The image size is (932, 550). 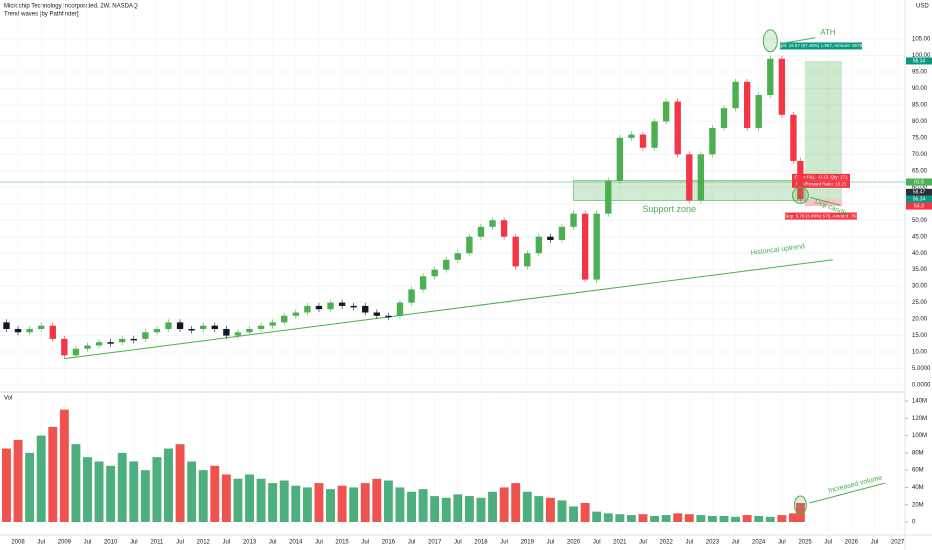 I want to click on y-tick-label: 95.00, so click(x=920, y=73).